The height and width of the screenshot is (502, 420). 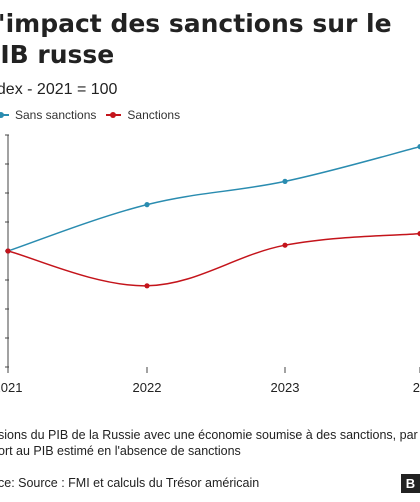 What do you see at coordinates (213, 259) in the screenshot?
I see `series-line-sanctions` at bounding box center [213, 259].